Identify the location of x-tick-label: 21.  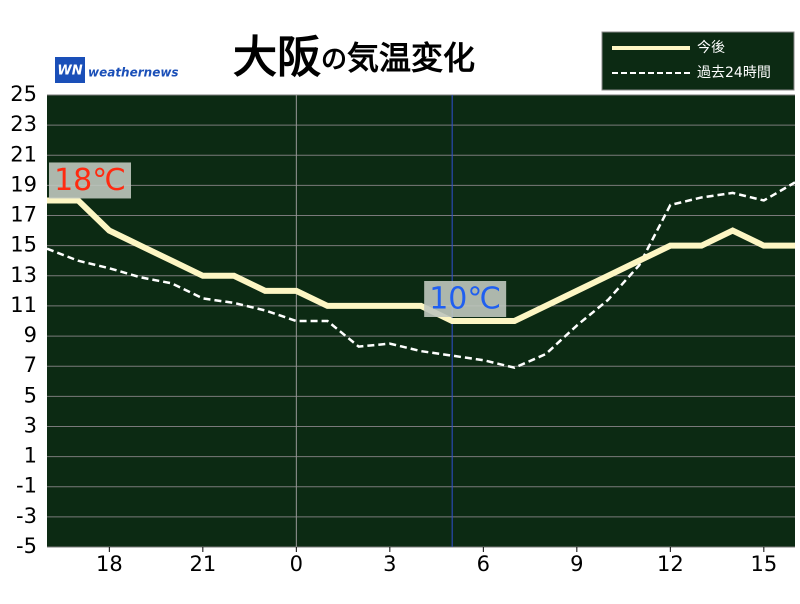
(202, 564).